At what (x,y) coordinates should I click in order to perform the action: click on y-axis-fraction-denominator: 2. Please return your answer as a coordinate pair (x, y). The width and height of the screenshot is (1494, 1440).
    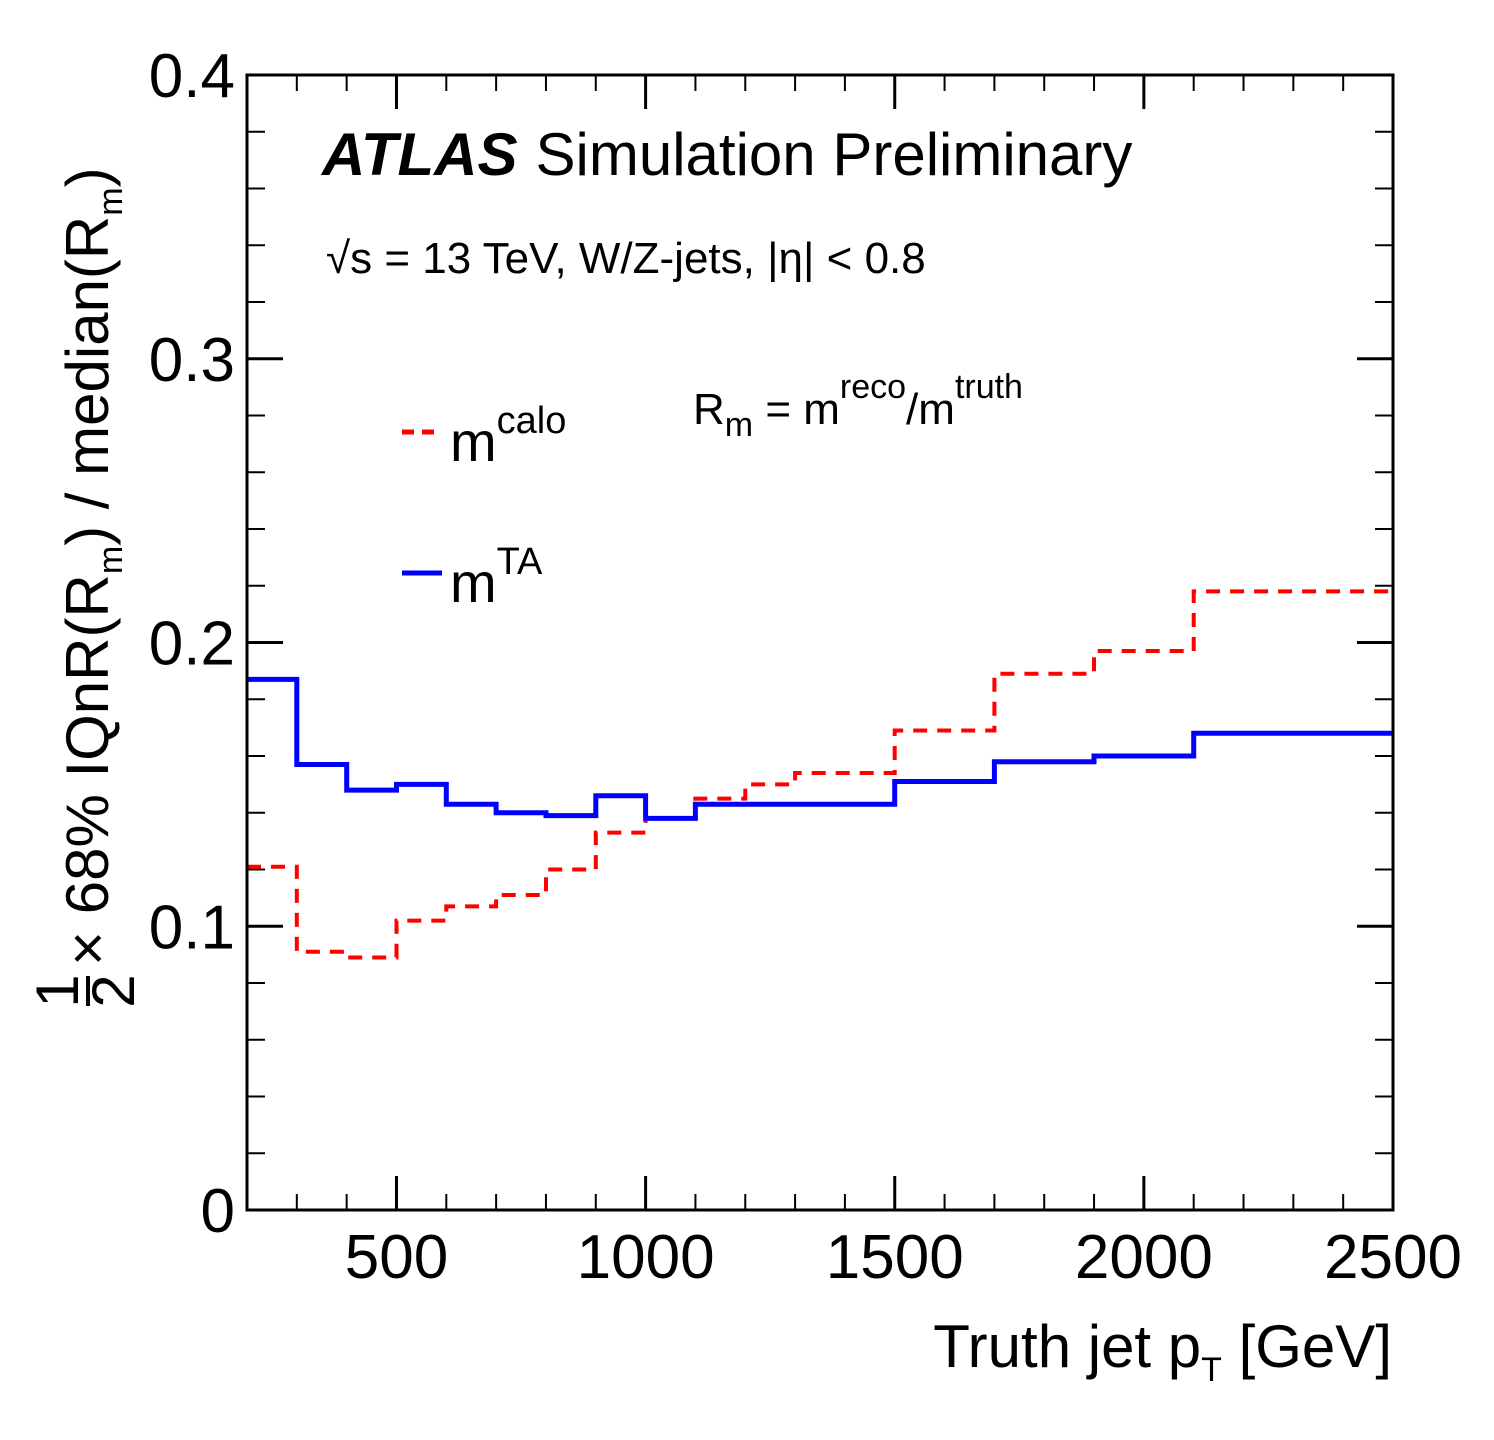
    Looking at the image, I should click on (113, 990).